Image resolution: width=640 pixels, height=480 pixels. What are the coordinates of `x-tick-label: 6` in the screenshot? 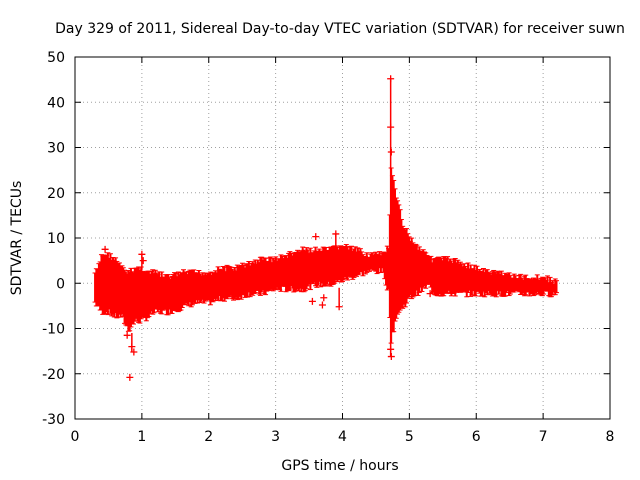 It's located at (476, 437).